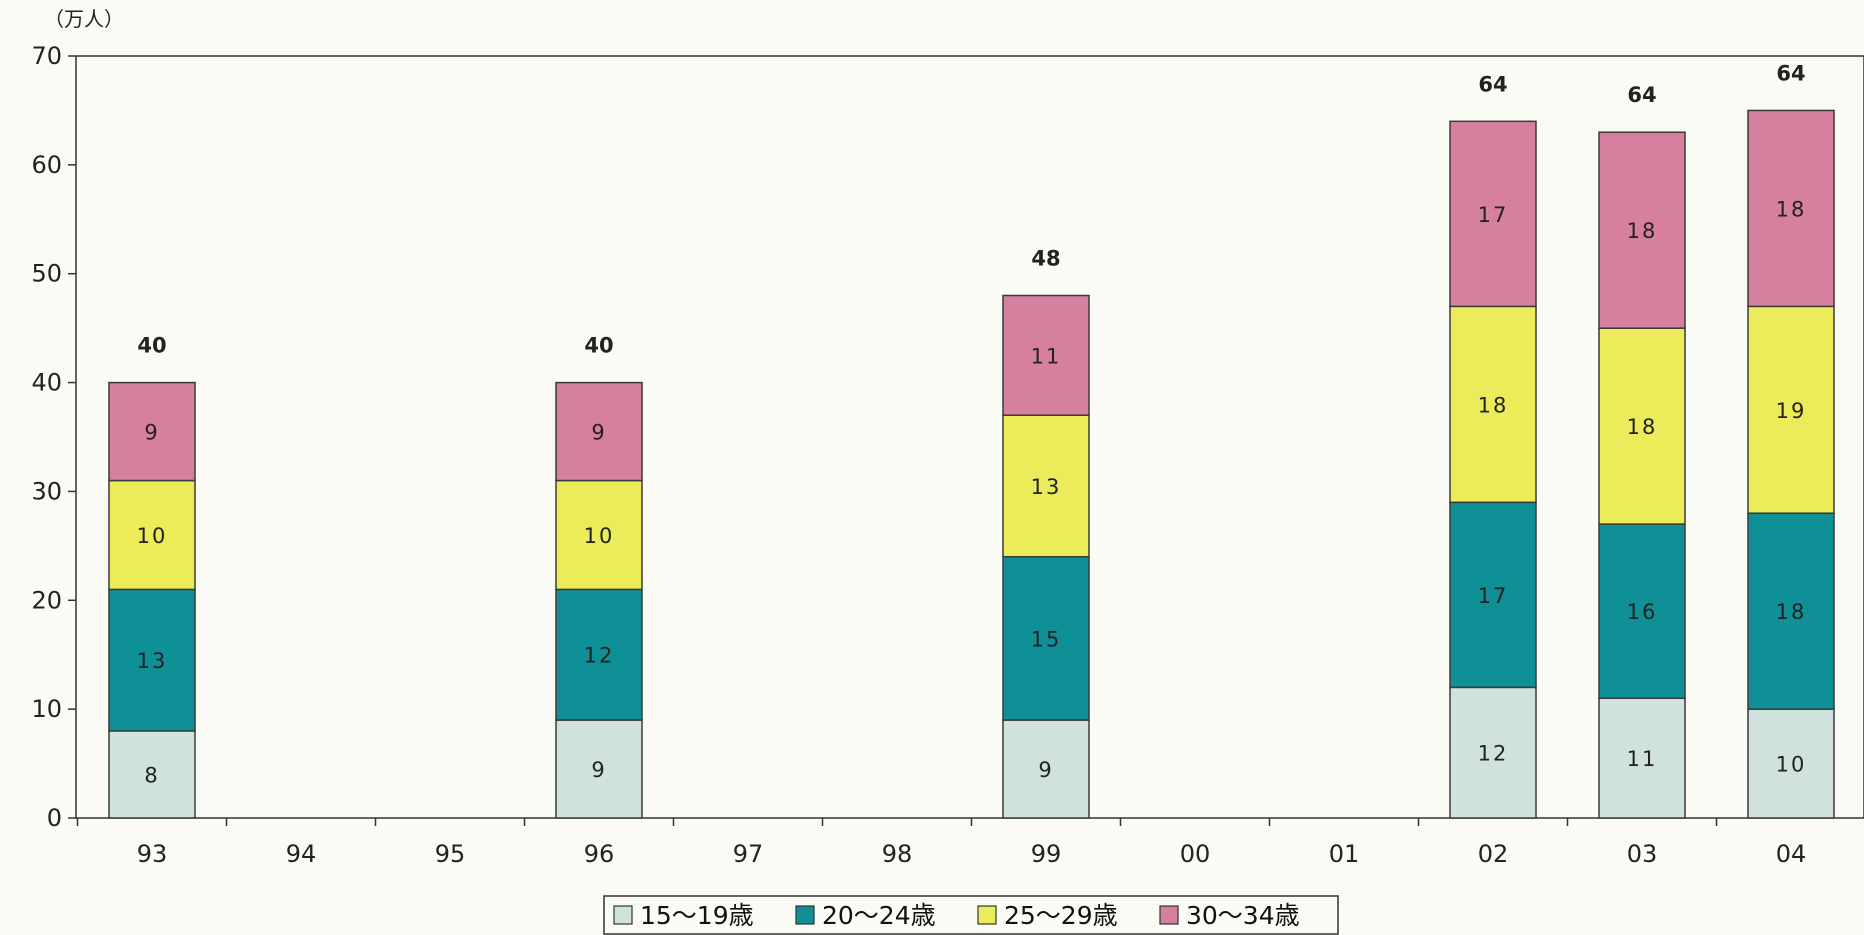 This screenshot has width=1864, height=935. I want to click on bar-segment-label: 15, so click(1046, 639).